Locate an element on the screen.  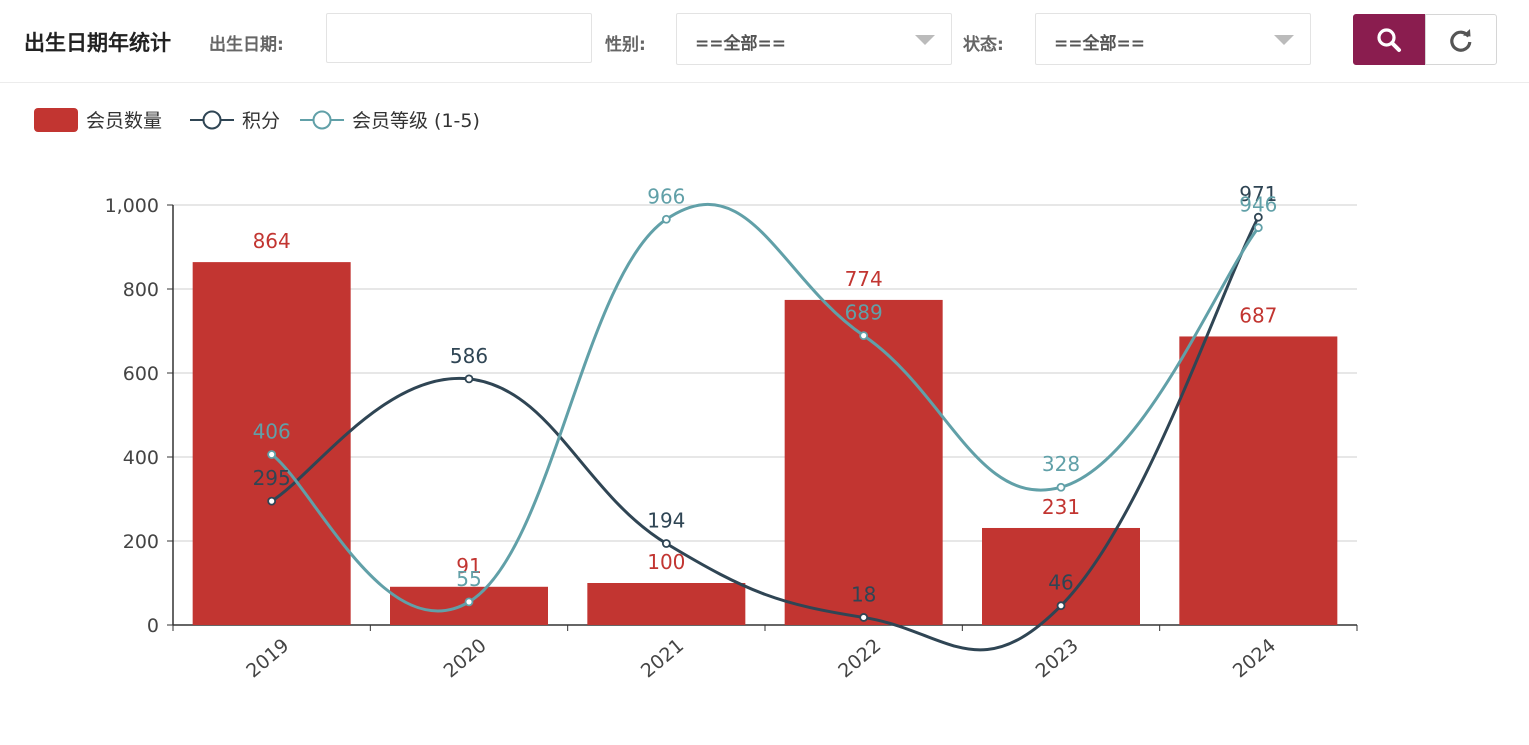
search-icon is located at coordinates (1389, 39).